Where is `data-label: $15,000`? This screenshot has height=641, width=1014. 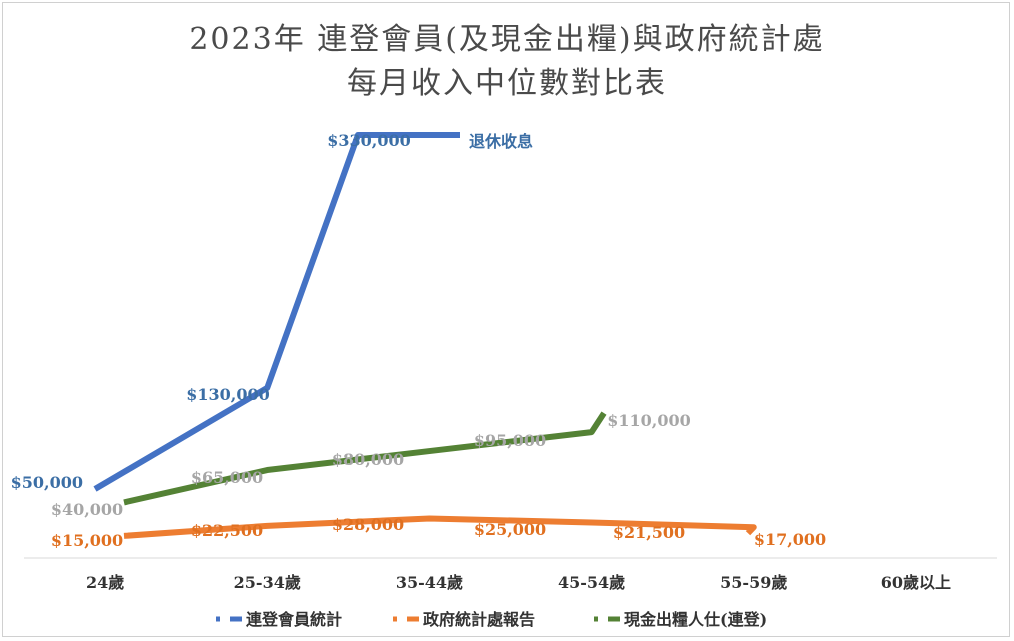
data-label: $15,000 is located at coordinates (87, 540).